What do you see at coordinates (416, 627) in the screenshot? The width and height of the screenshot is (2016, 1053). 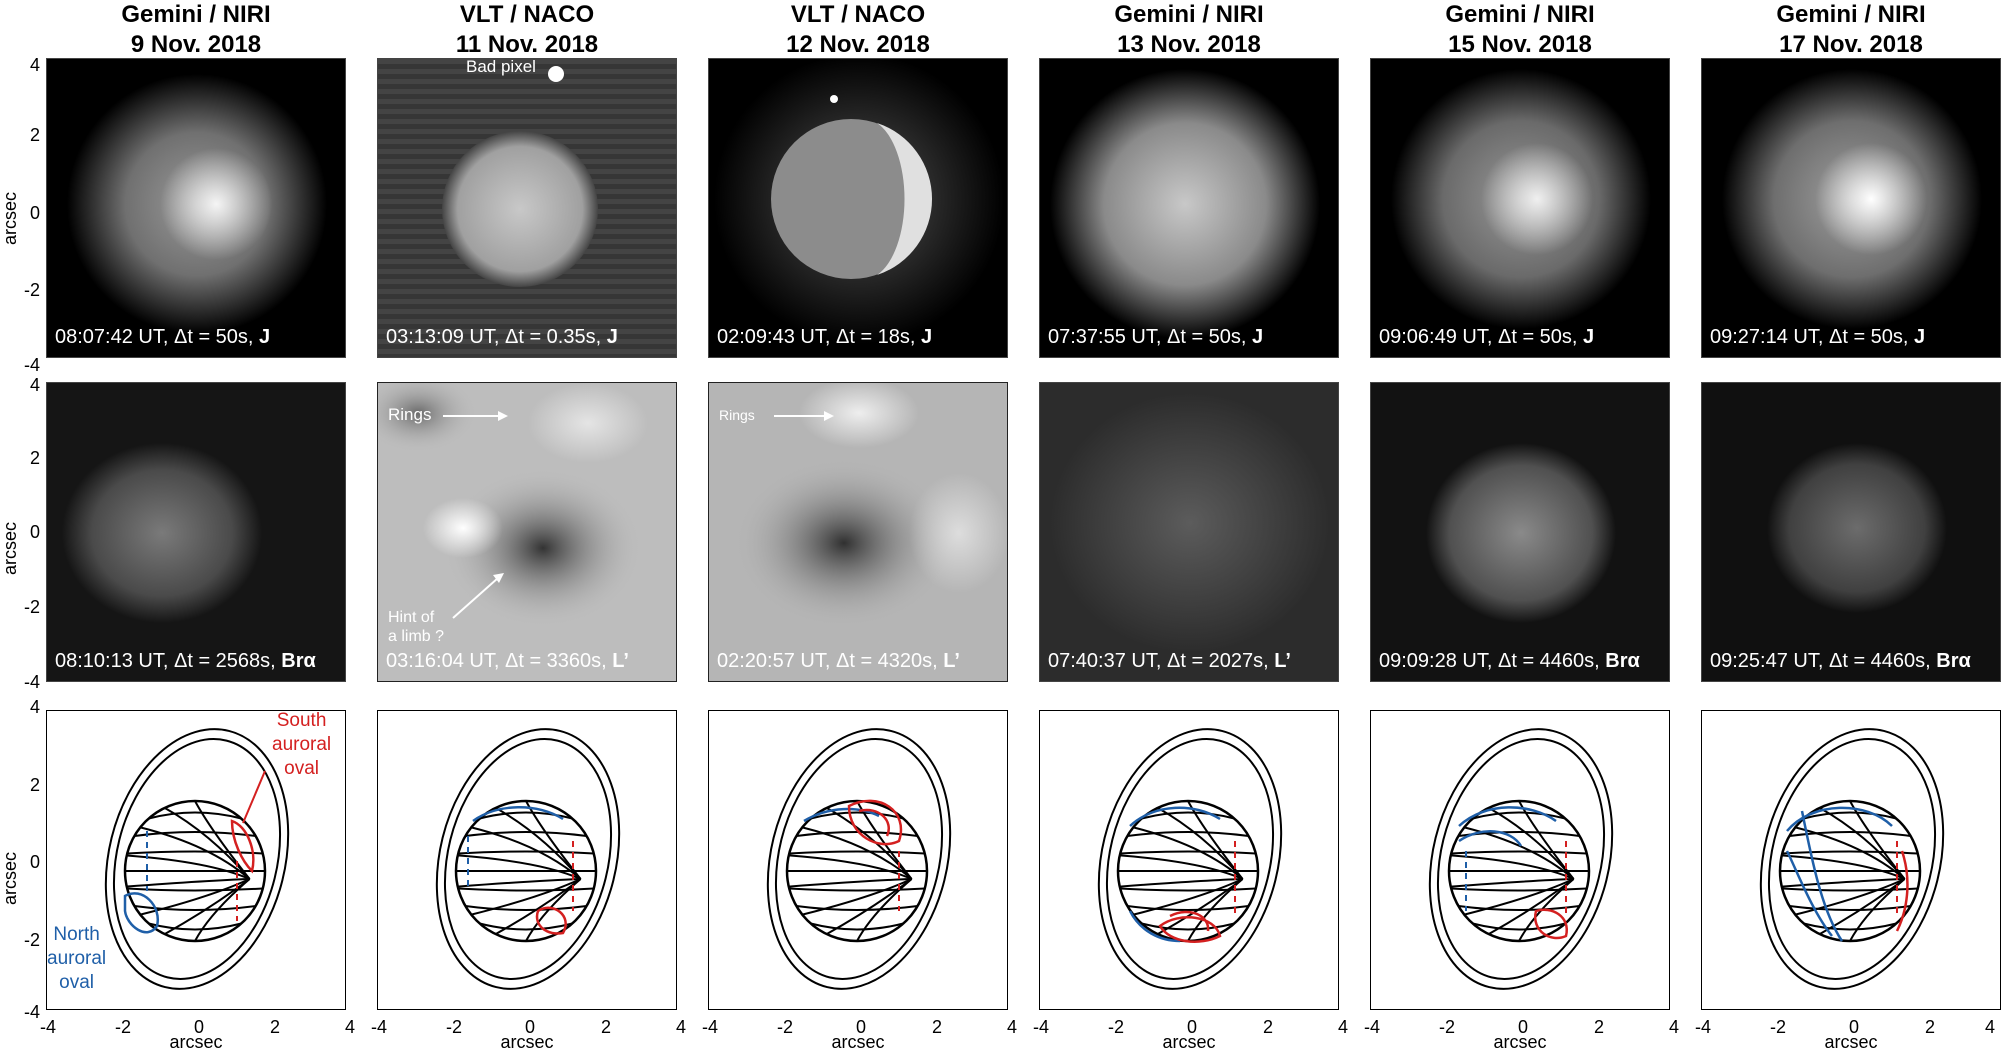 I see `limb-hint-label: Hint of a limb ?` at bounding box center [416, 627].